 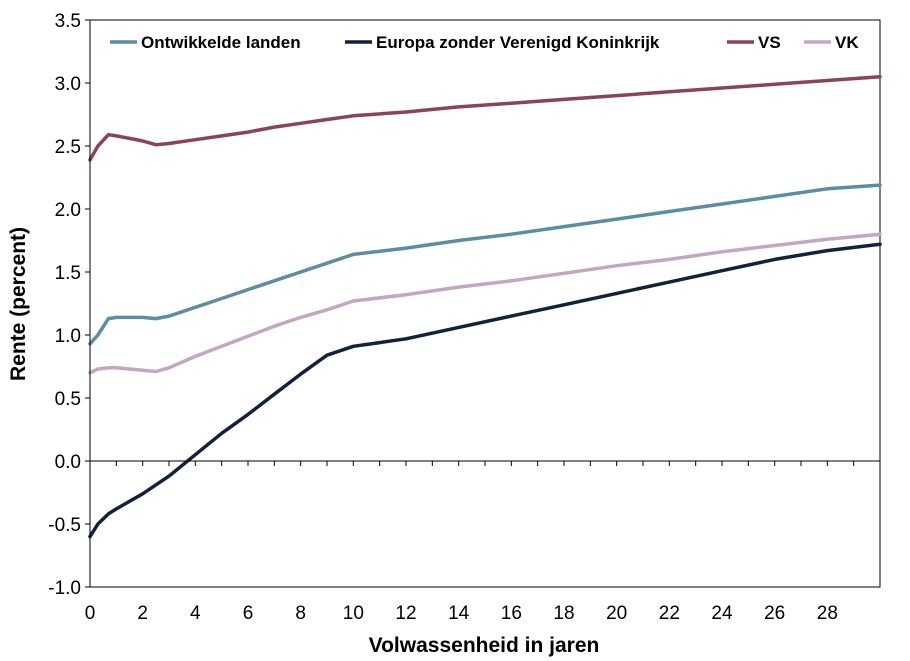 I want to click on y-tick-label: 1.0, so click(x=68, y=336).